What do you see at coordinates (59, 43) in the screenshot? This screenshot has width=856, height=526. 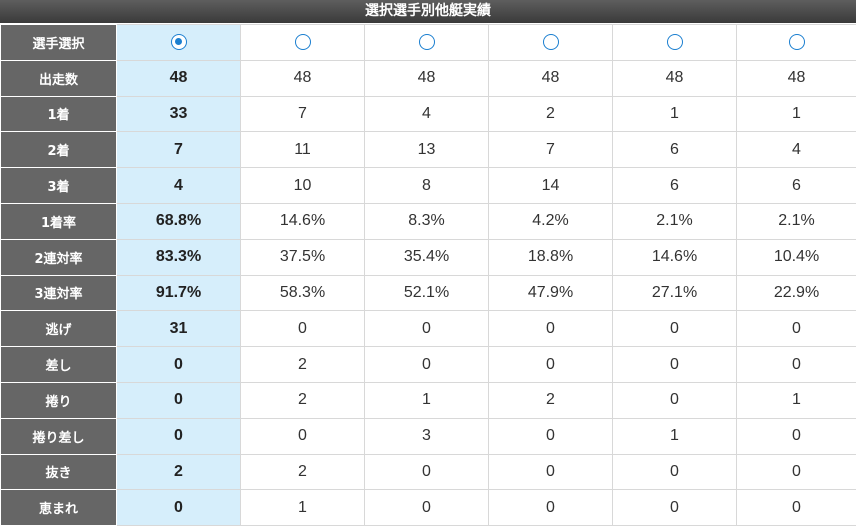 I see `row-label: 選手選択` at bounding box center [59, 43].